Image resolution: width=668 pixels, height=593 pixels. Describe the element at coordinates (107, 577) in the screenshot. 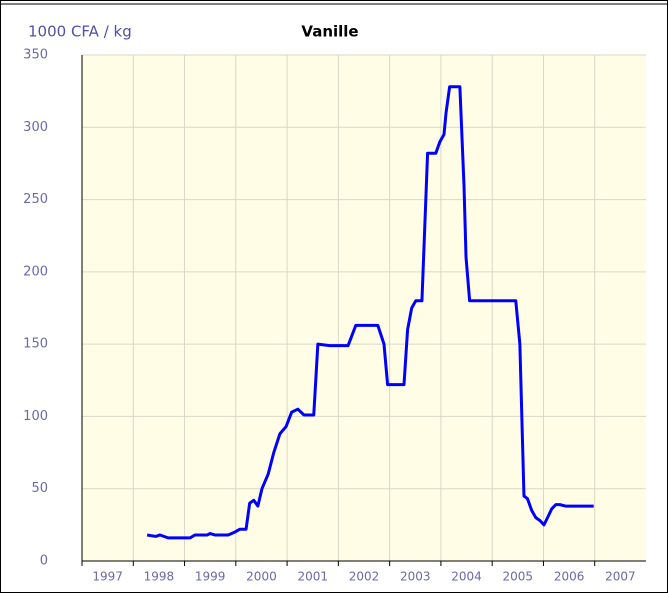

I see `x-tick-label: 1997` at that location.